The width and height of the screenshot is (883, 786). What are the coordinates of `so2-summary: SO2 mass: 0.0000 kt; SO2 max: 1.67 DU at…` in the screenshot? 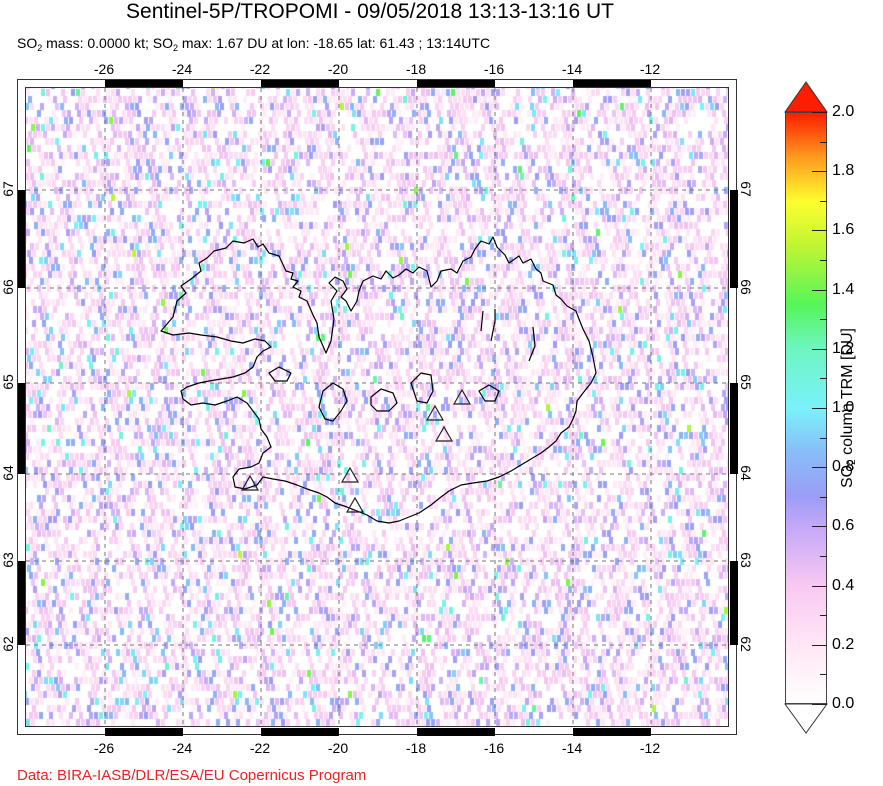 It's located at (254, 44).